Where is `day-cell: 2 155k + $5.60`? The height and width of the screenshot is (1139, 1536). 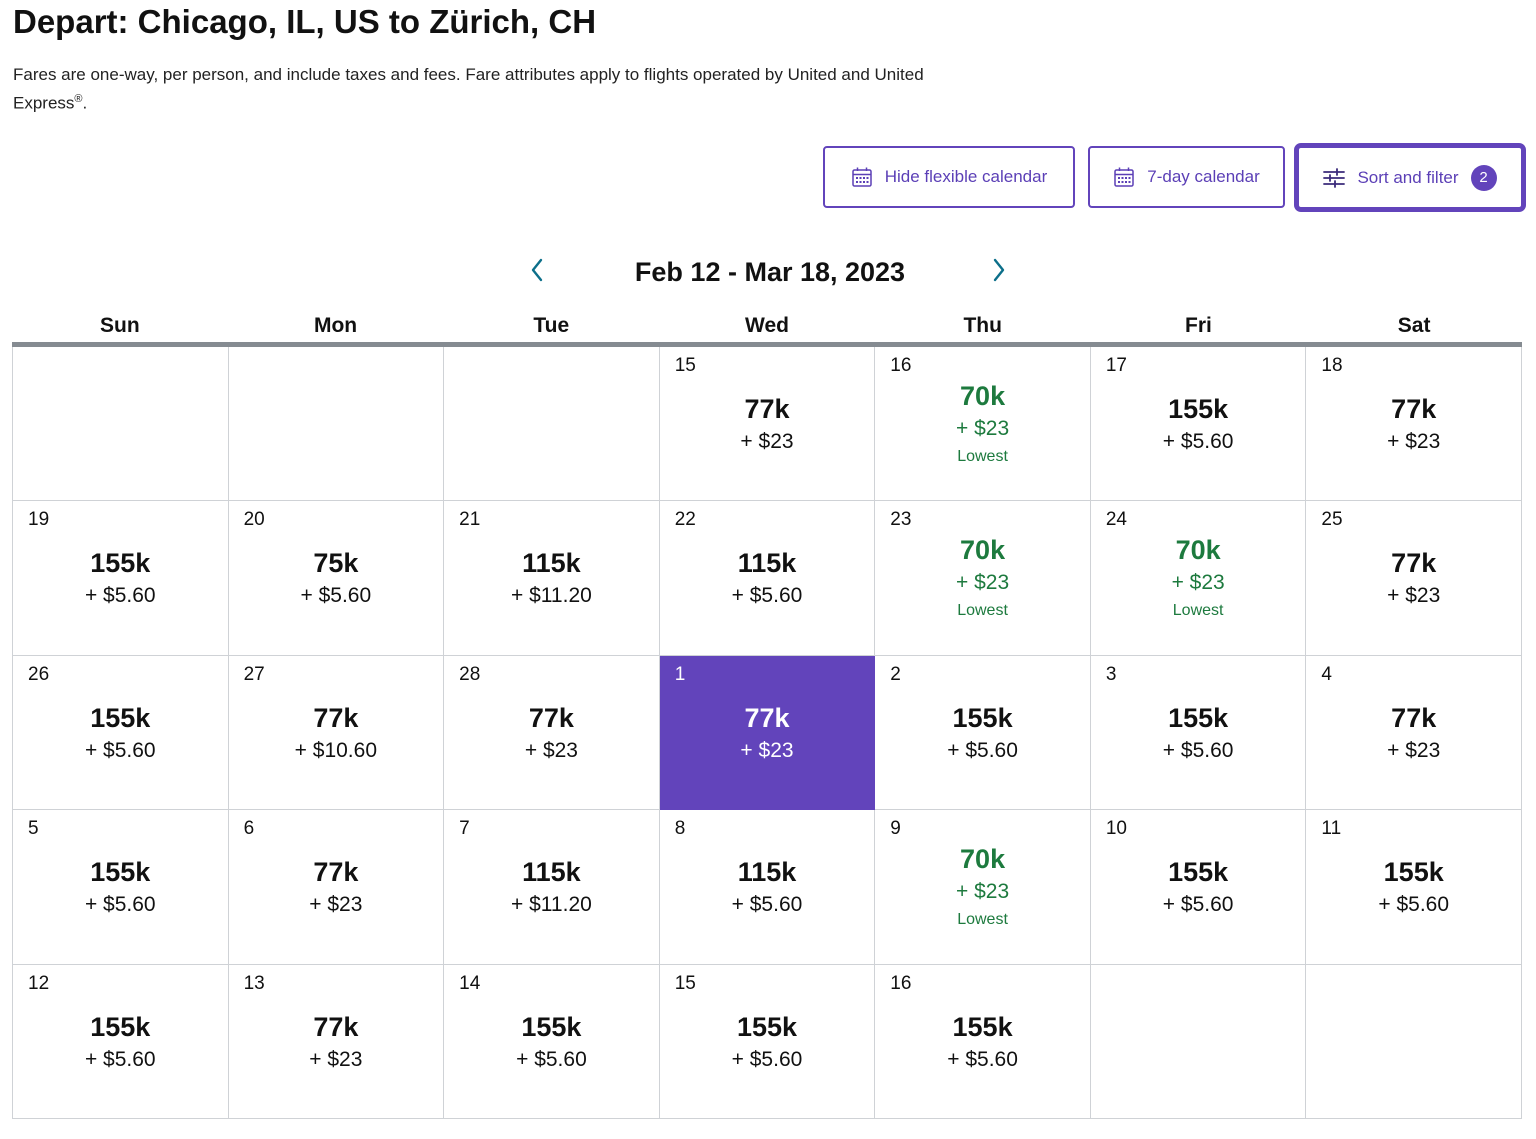 day-cell: 2 155k + $5.60 is located at coordinates (983, 733).